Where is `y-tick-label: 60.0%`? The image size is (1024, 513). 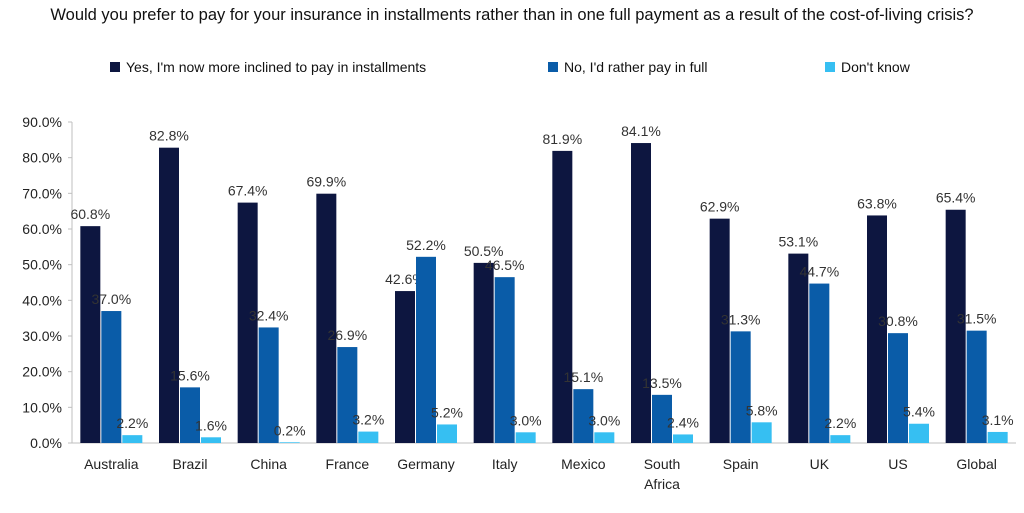 y-tick-label: 60.0% is located at coordinates (42, 229).